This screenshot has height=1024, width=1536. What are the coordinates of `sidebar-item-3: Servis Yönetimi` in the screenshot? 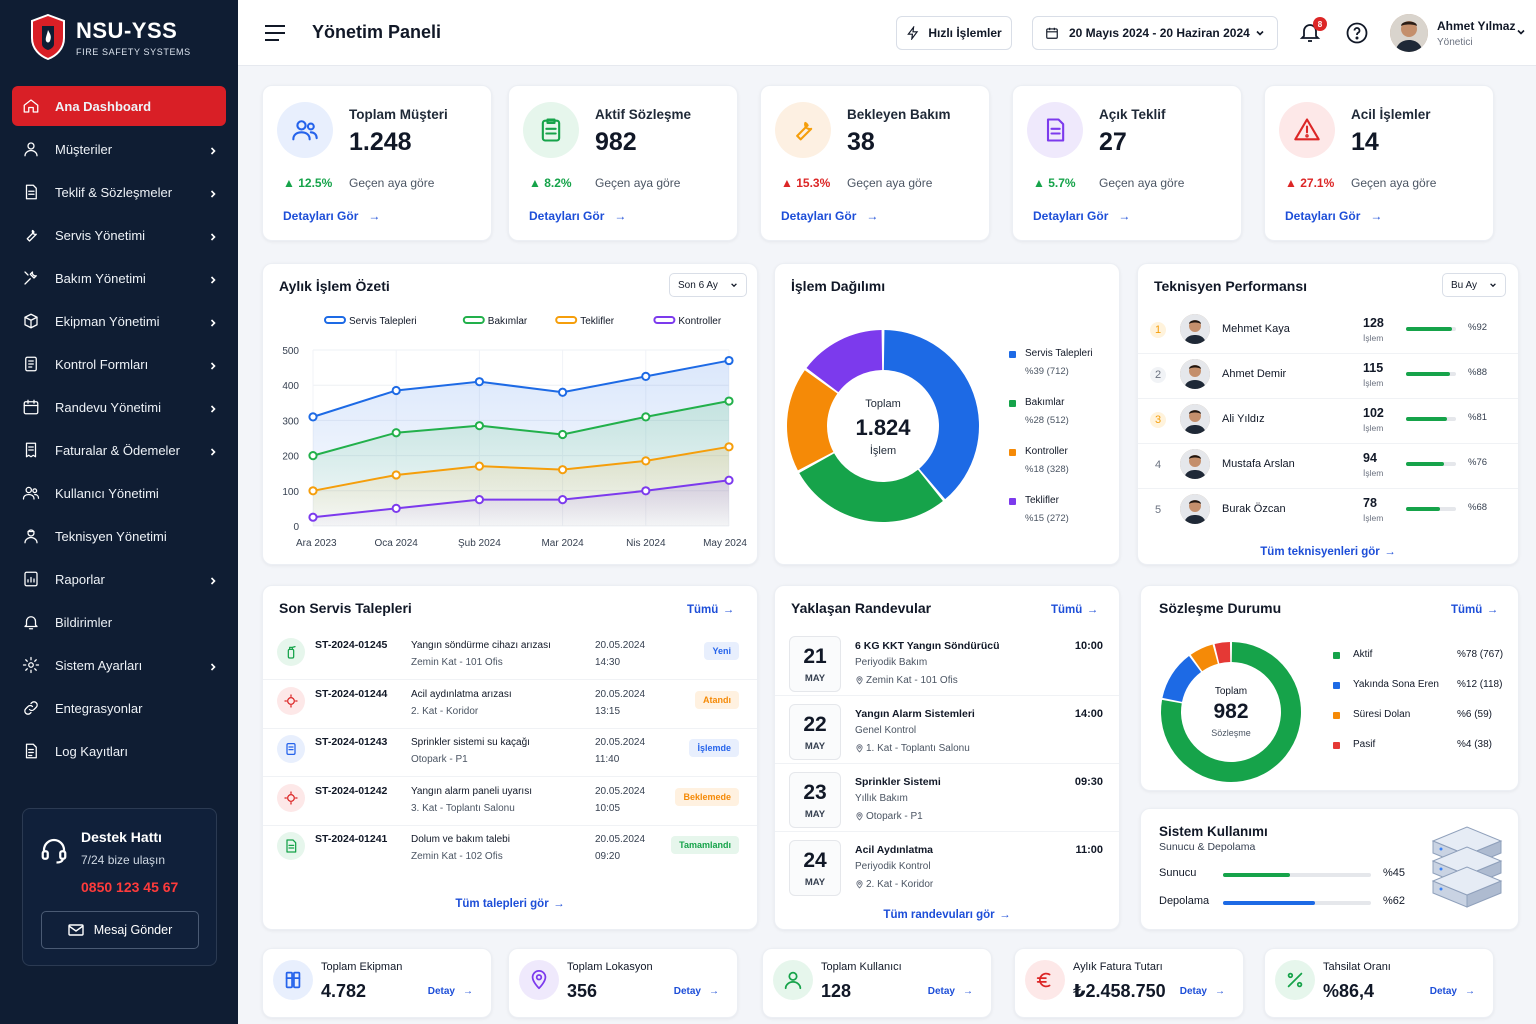 It's located at (119, 235).